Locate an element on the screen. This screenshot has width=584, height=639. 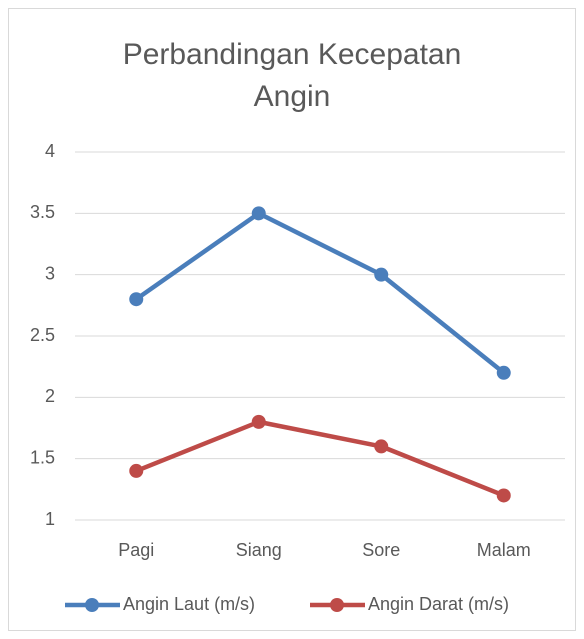
y-tick-label: 3.5 is located at coordinates (42, 212).